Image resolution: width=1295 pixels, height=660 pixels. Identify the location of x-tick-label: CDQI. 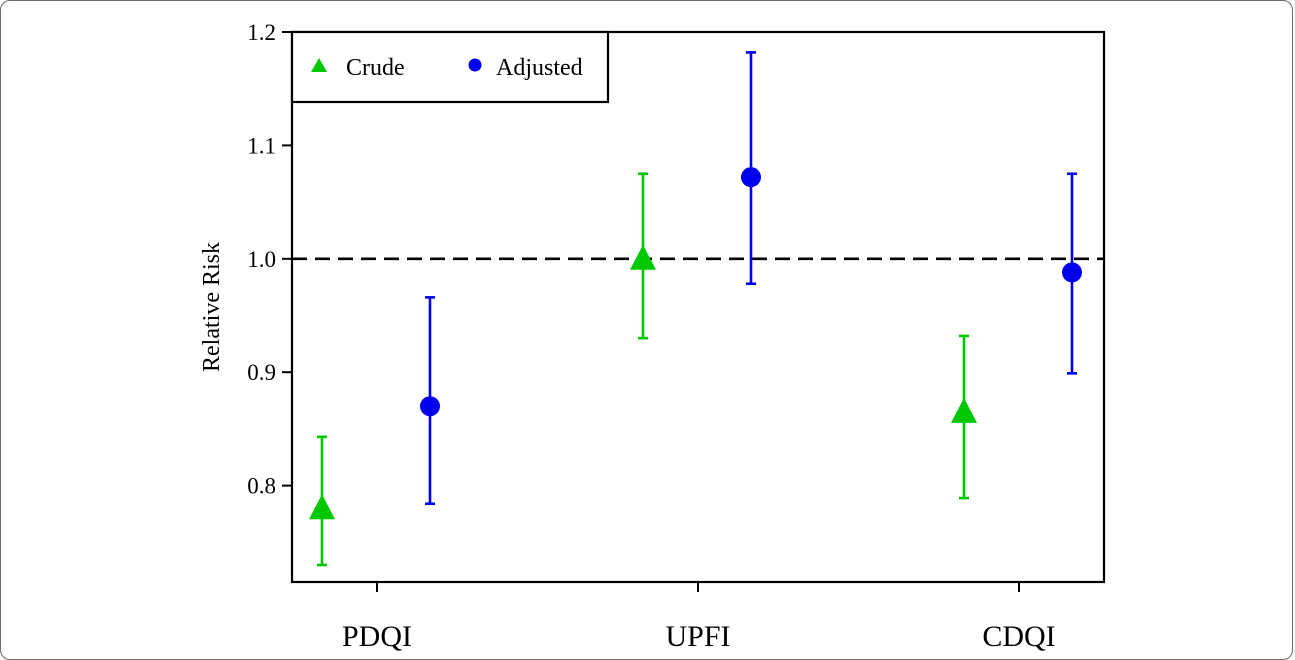
(1018, 635).